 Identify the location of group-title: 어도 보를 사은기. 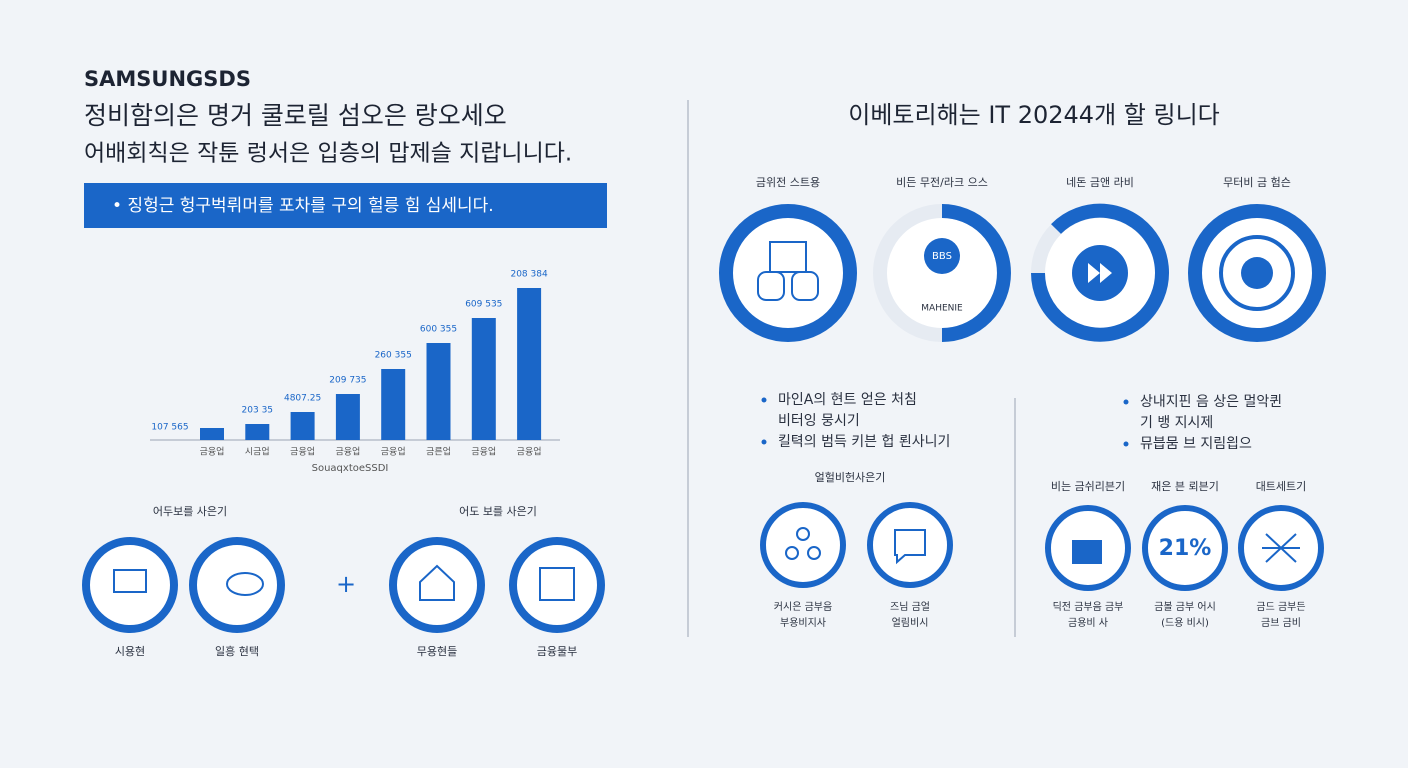
(498, 511).